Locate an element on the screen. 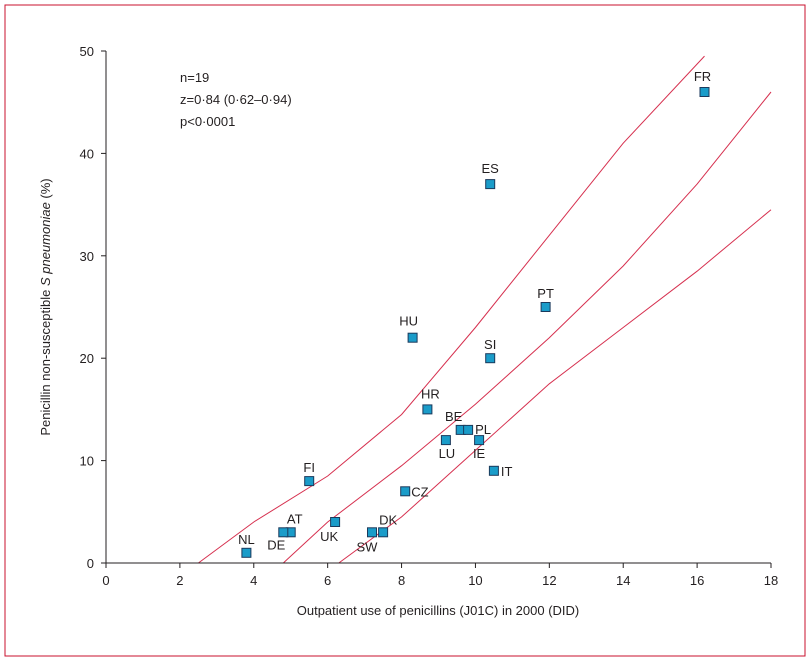  stat-z: z=0·84 (0·62–0·94) is located at coordinates (236, 99).